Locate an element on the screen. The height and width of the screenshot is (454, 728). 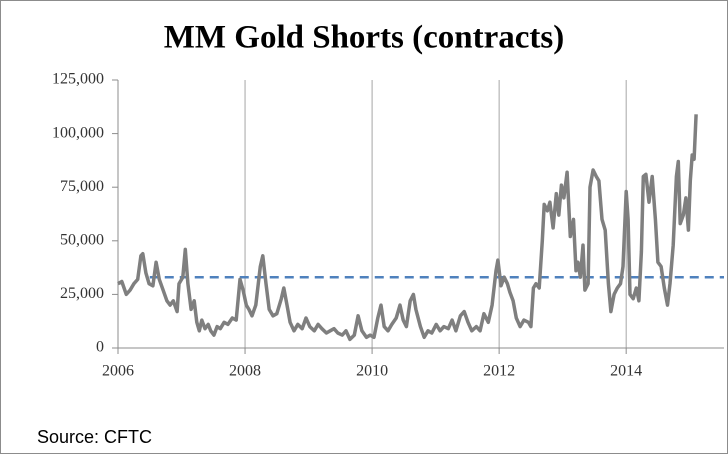
y-tick-label: 100,000 is located at coordinates (78, 132).